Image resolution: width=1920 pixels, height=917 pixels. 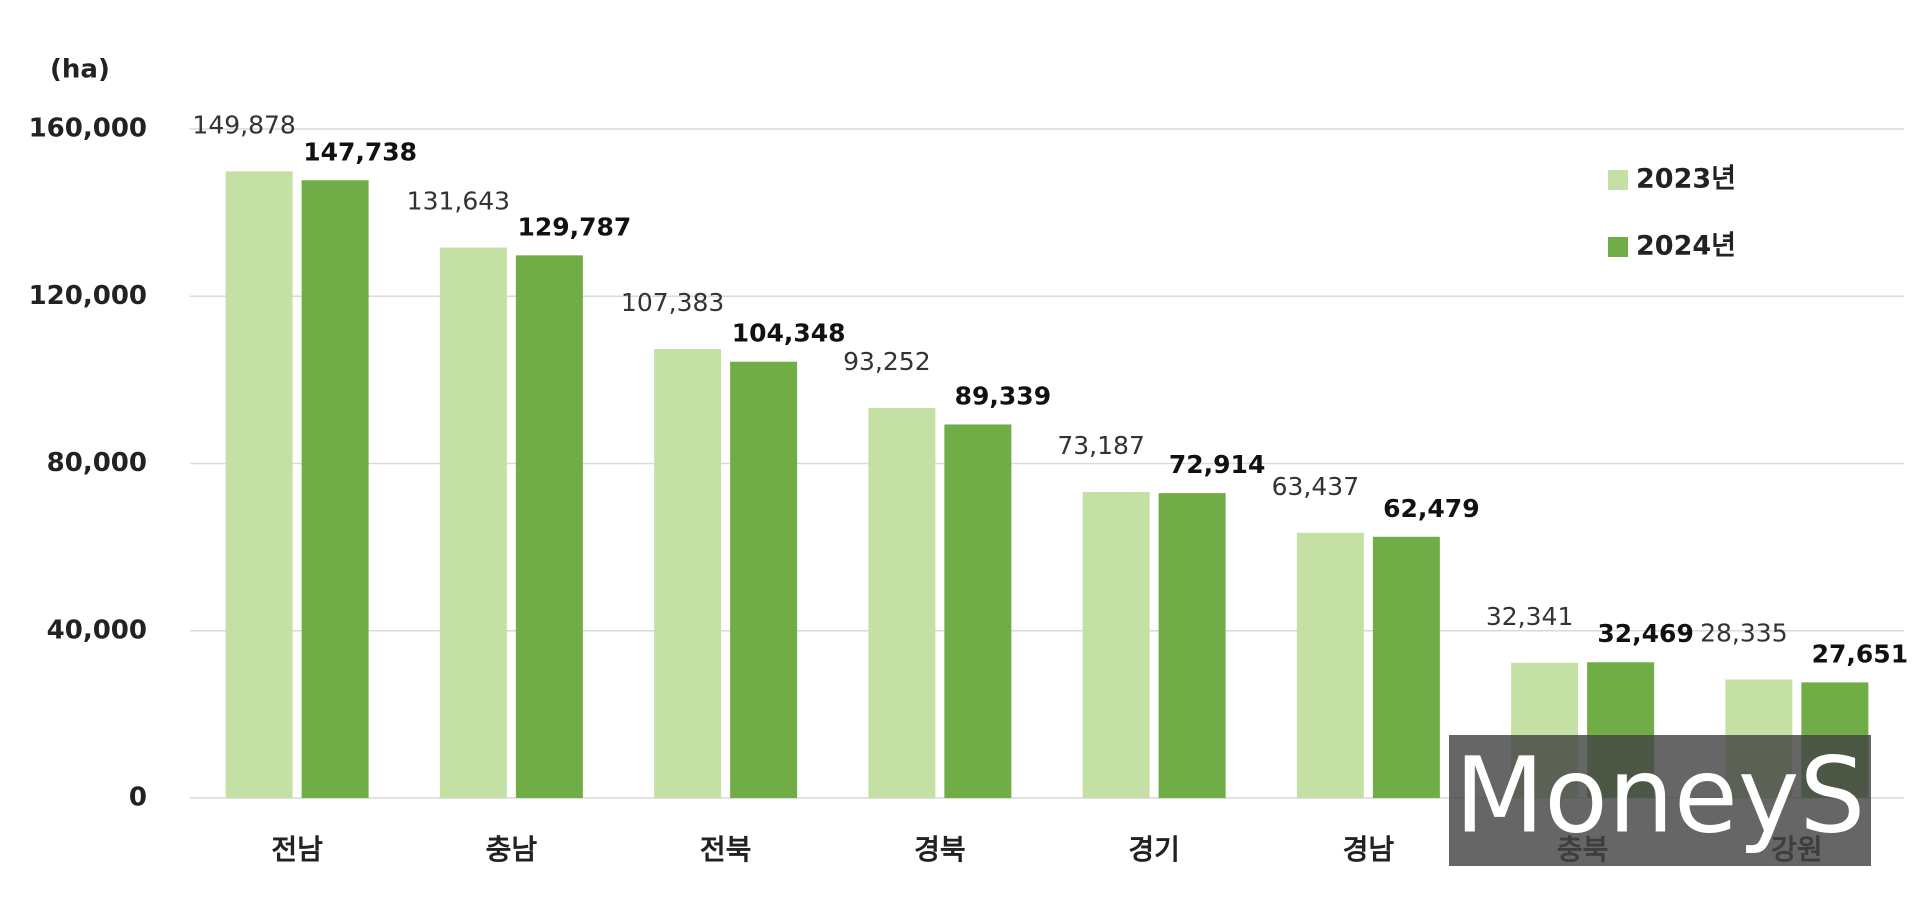 What do you see at coordinates (789, 333) in the screenshot?
I see `value-label: 104,348` at bounding box center [789, 333].